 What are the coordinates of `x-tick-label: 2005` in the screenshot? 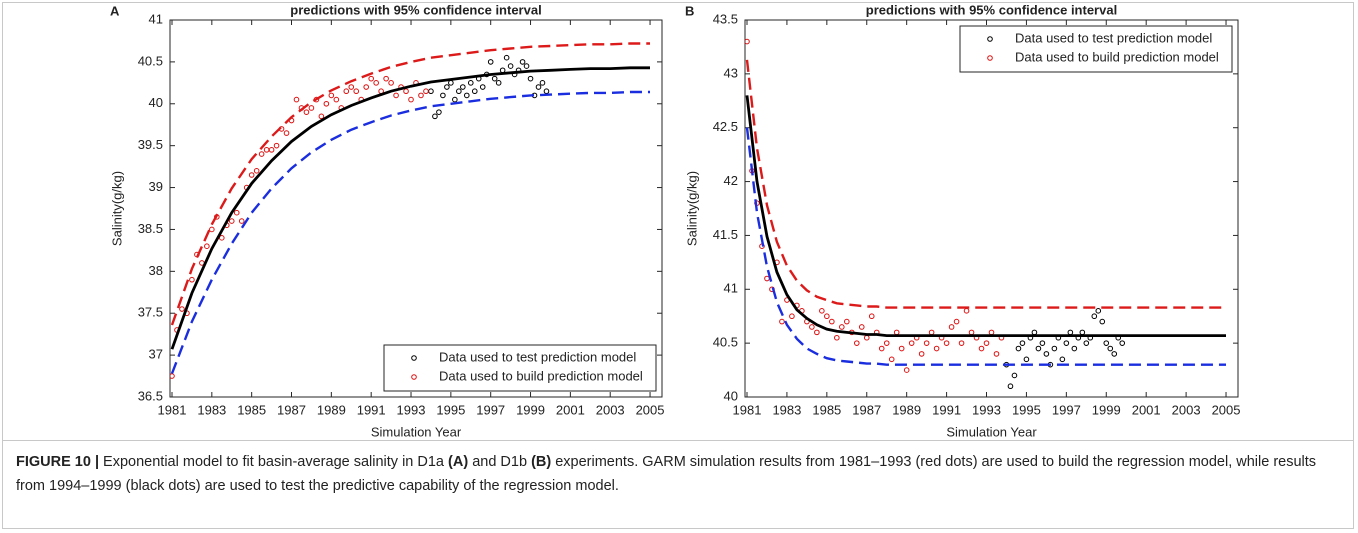 It's located at (1226, 409).